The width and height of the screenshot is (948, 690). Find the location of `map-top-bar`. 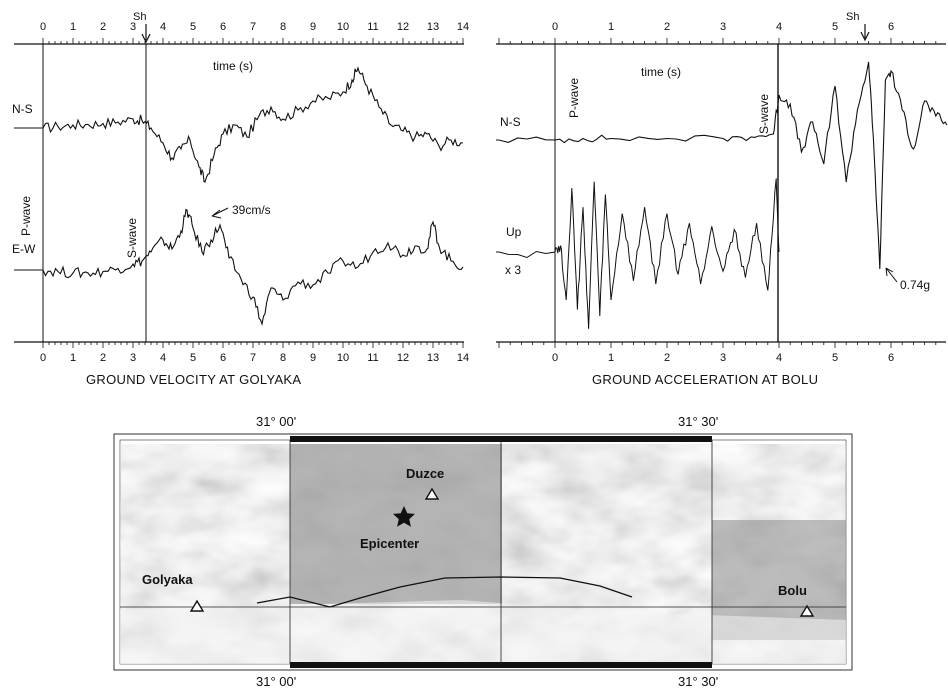

map-top-bar is located at coordinates (501, 439).